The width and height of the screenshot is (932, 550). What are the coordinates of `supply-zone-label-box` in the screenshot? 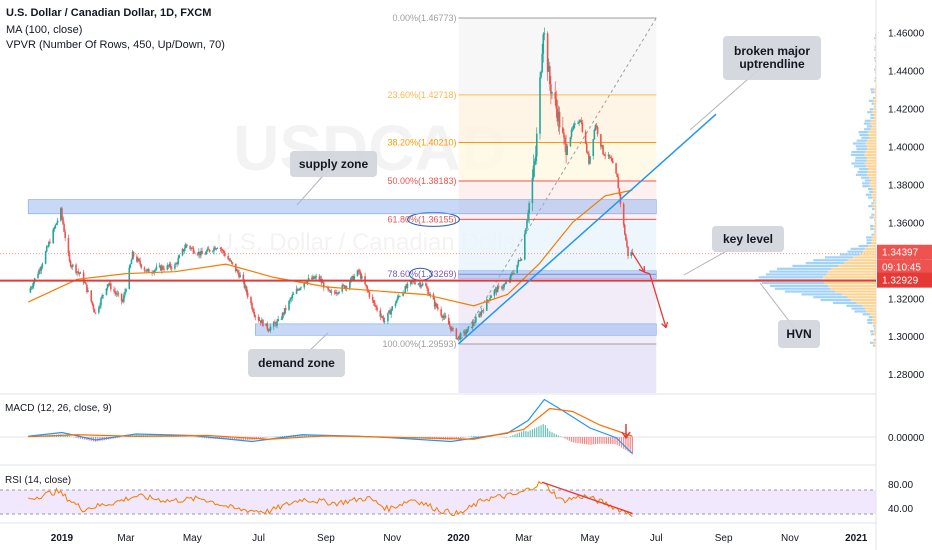 It's located at (333, 164).